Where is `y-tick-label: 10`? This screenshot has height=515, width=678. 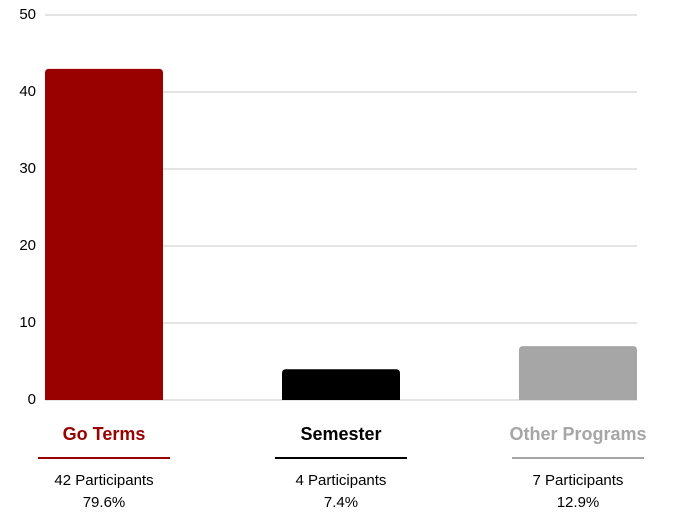
y-tick-label: 10 is located at coordinates (27, 322).